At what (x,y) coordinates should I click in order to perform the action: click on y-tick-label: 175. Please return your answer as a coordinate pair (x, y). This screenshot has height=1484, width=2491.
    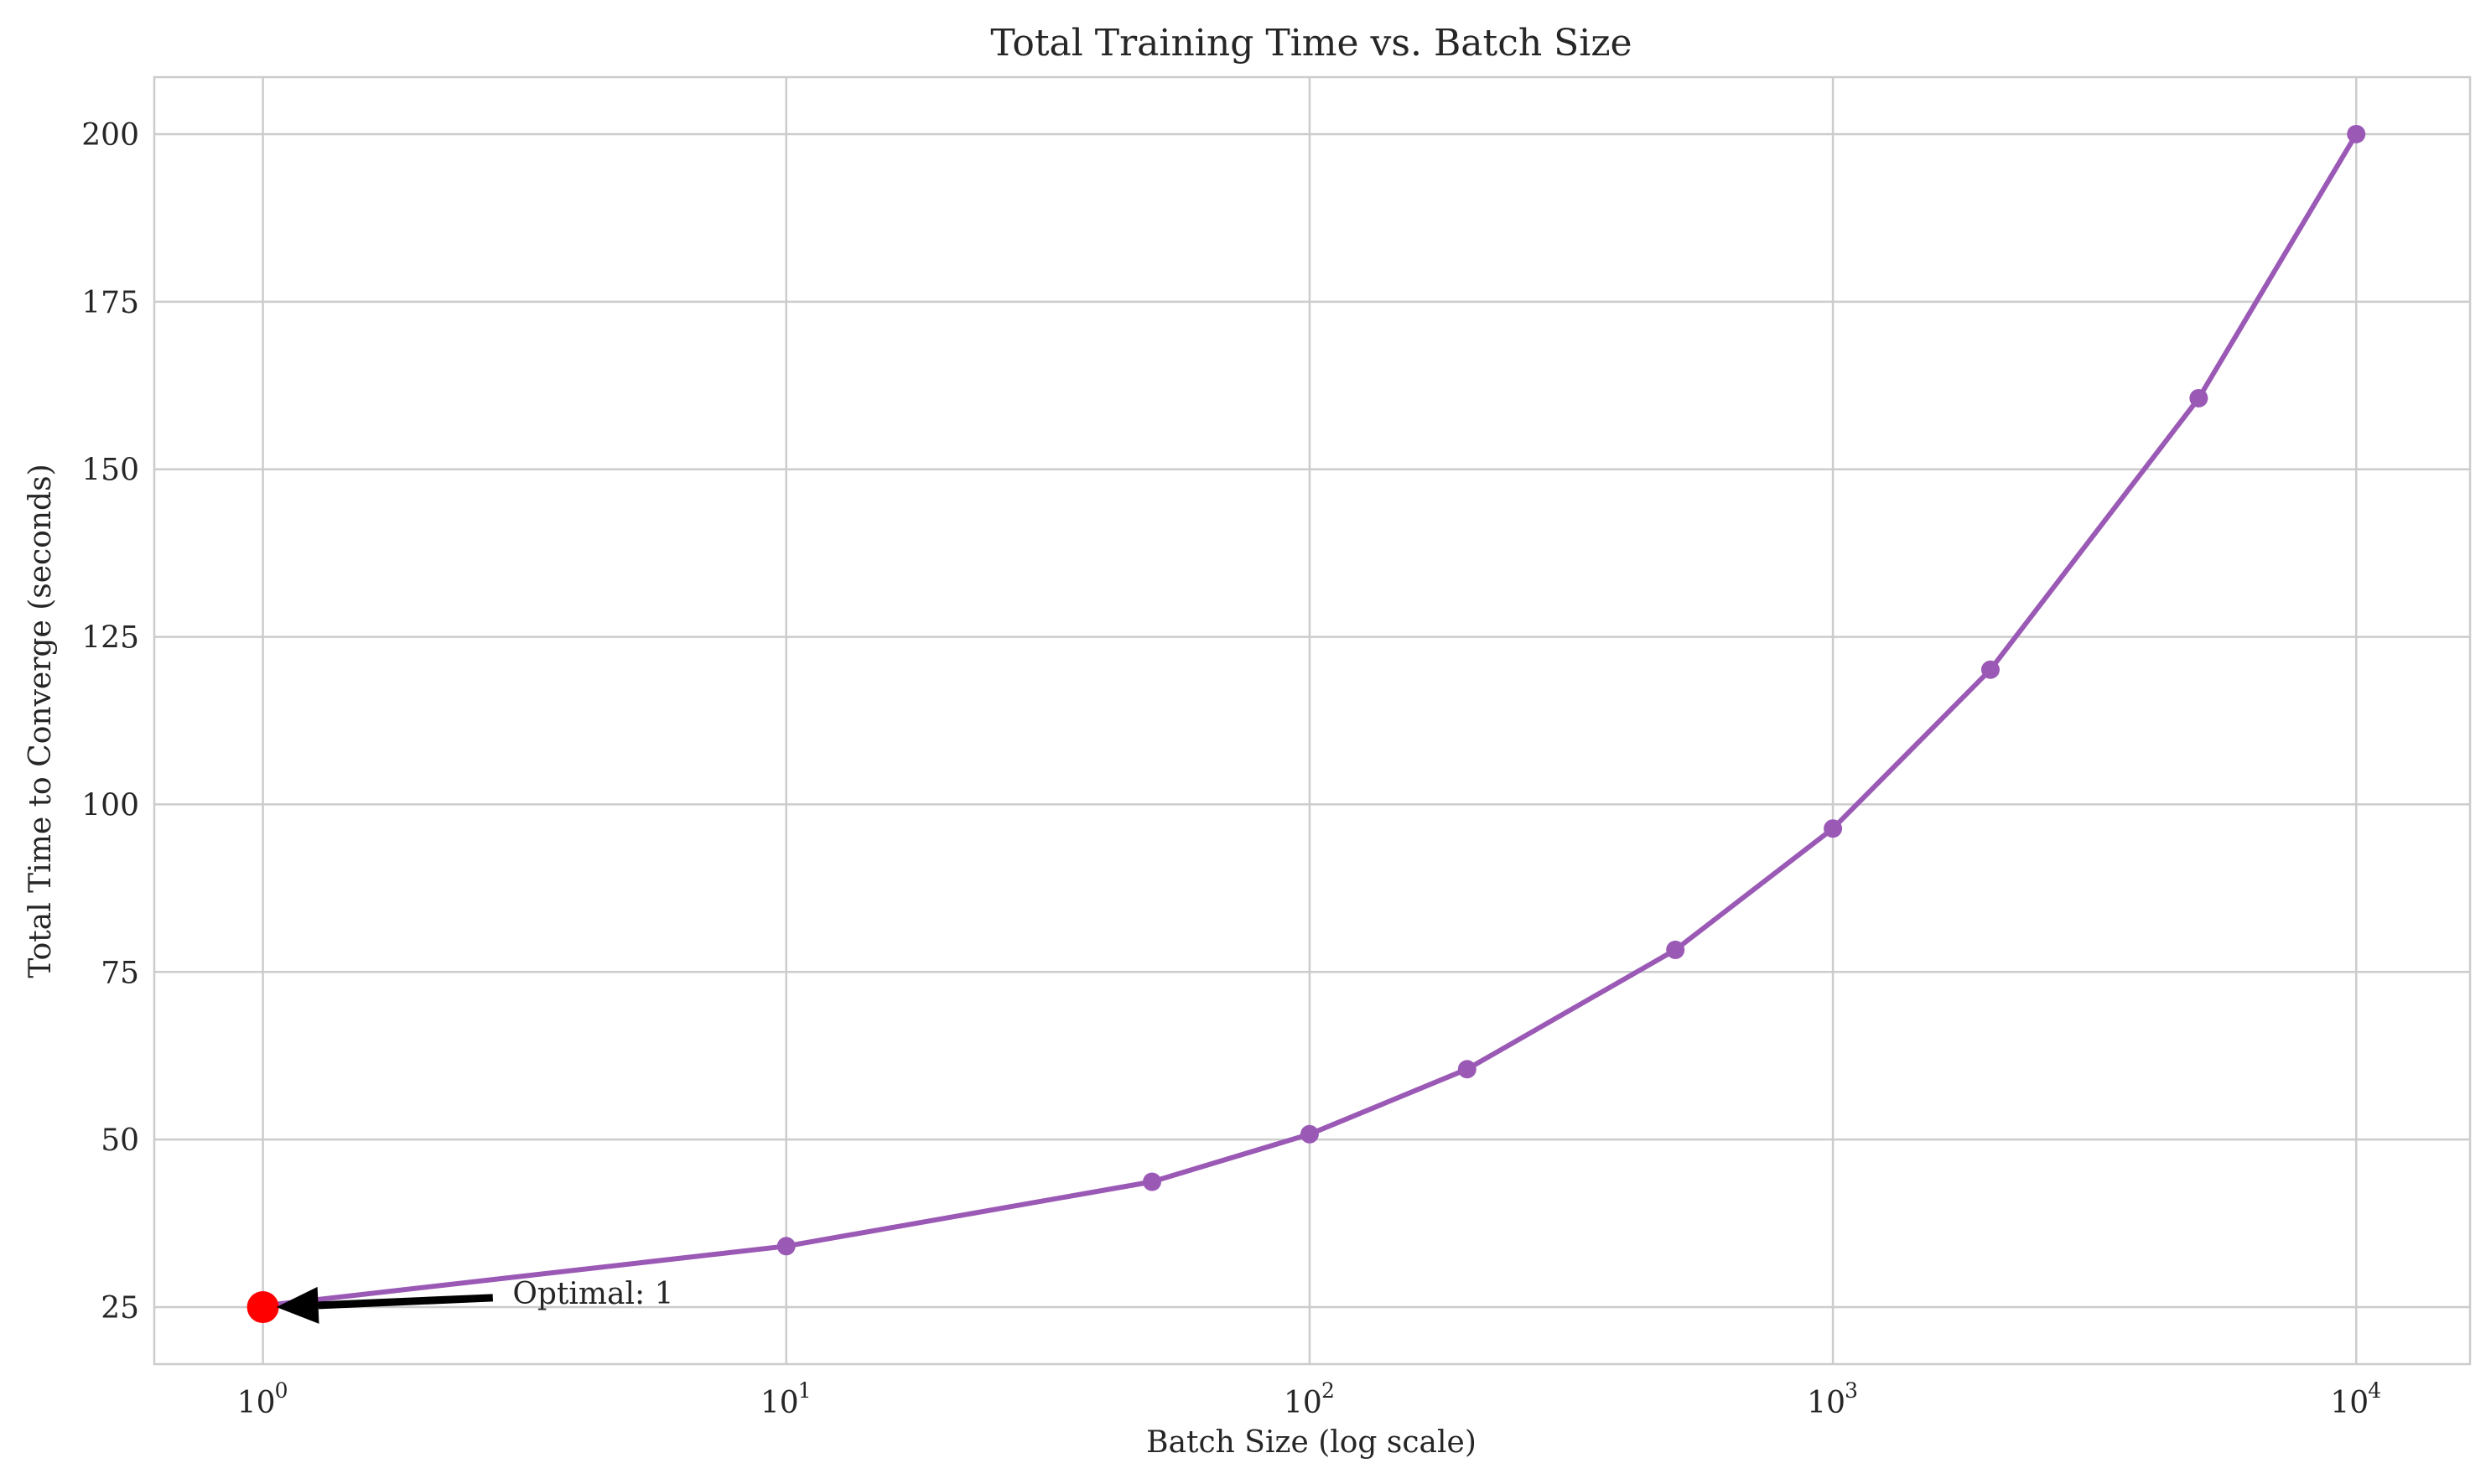
    Looking at the image, I should click on (110, 303).